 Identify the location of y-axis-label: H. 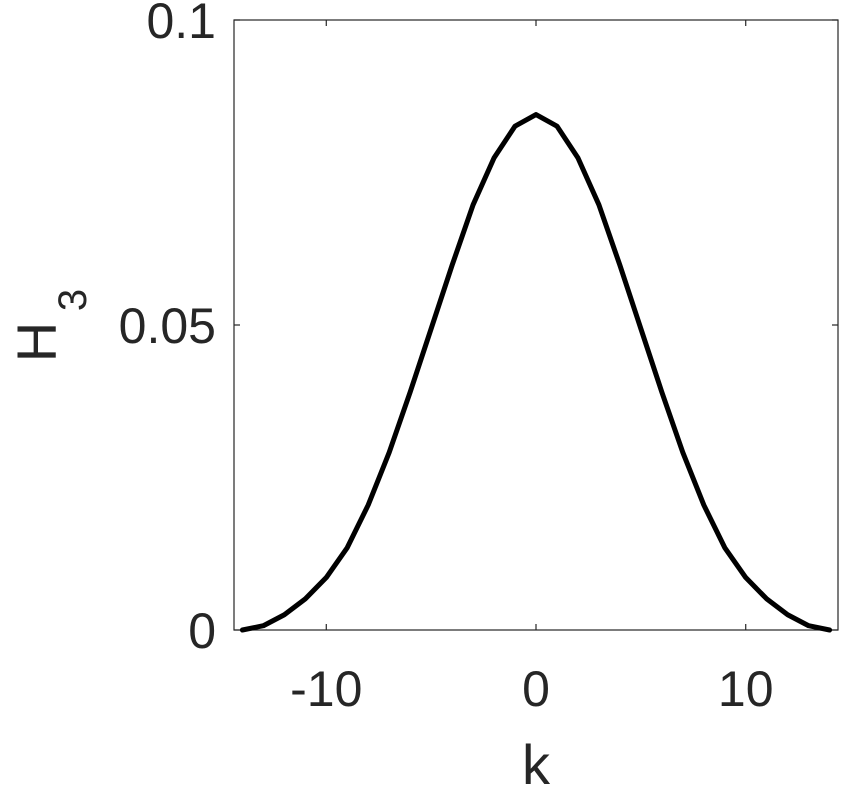
(36, 342).